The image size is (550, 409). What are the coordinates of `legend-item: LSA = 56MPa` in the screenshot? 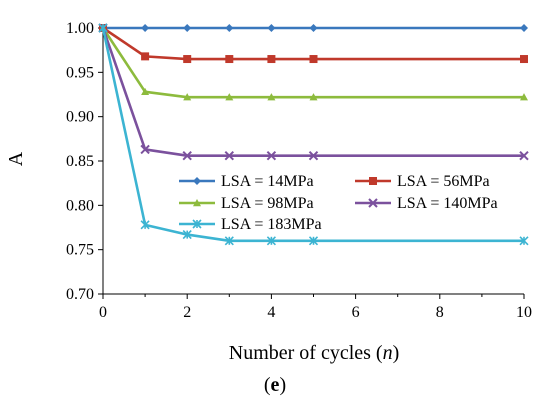 It's located at (422, 181).